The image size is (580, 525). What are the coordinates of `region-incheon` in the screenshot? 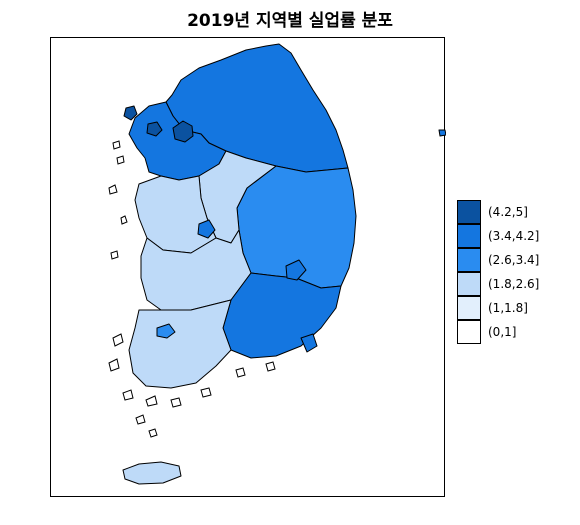 It's located at (154, 129).